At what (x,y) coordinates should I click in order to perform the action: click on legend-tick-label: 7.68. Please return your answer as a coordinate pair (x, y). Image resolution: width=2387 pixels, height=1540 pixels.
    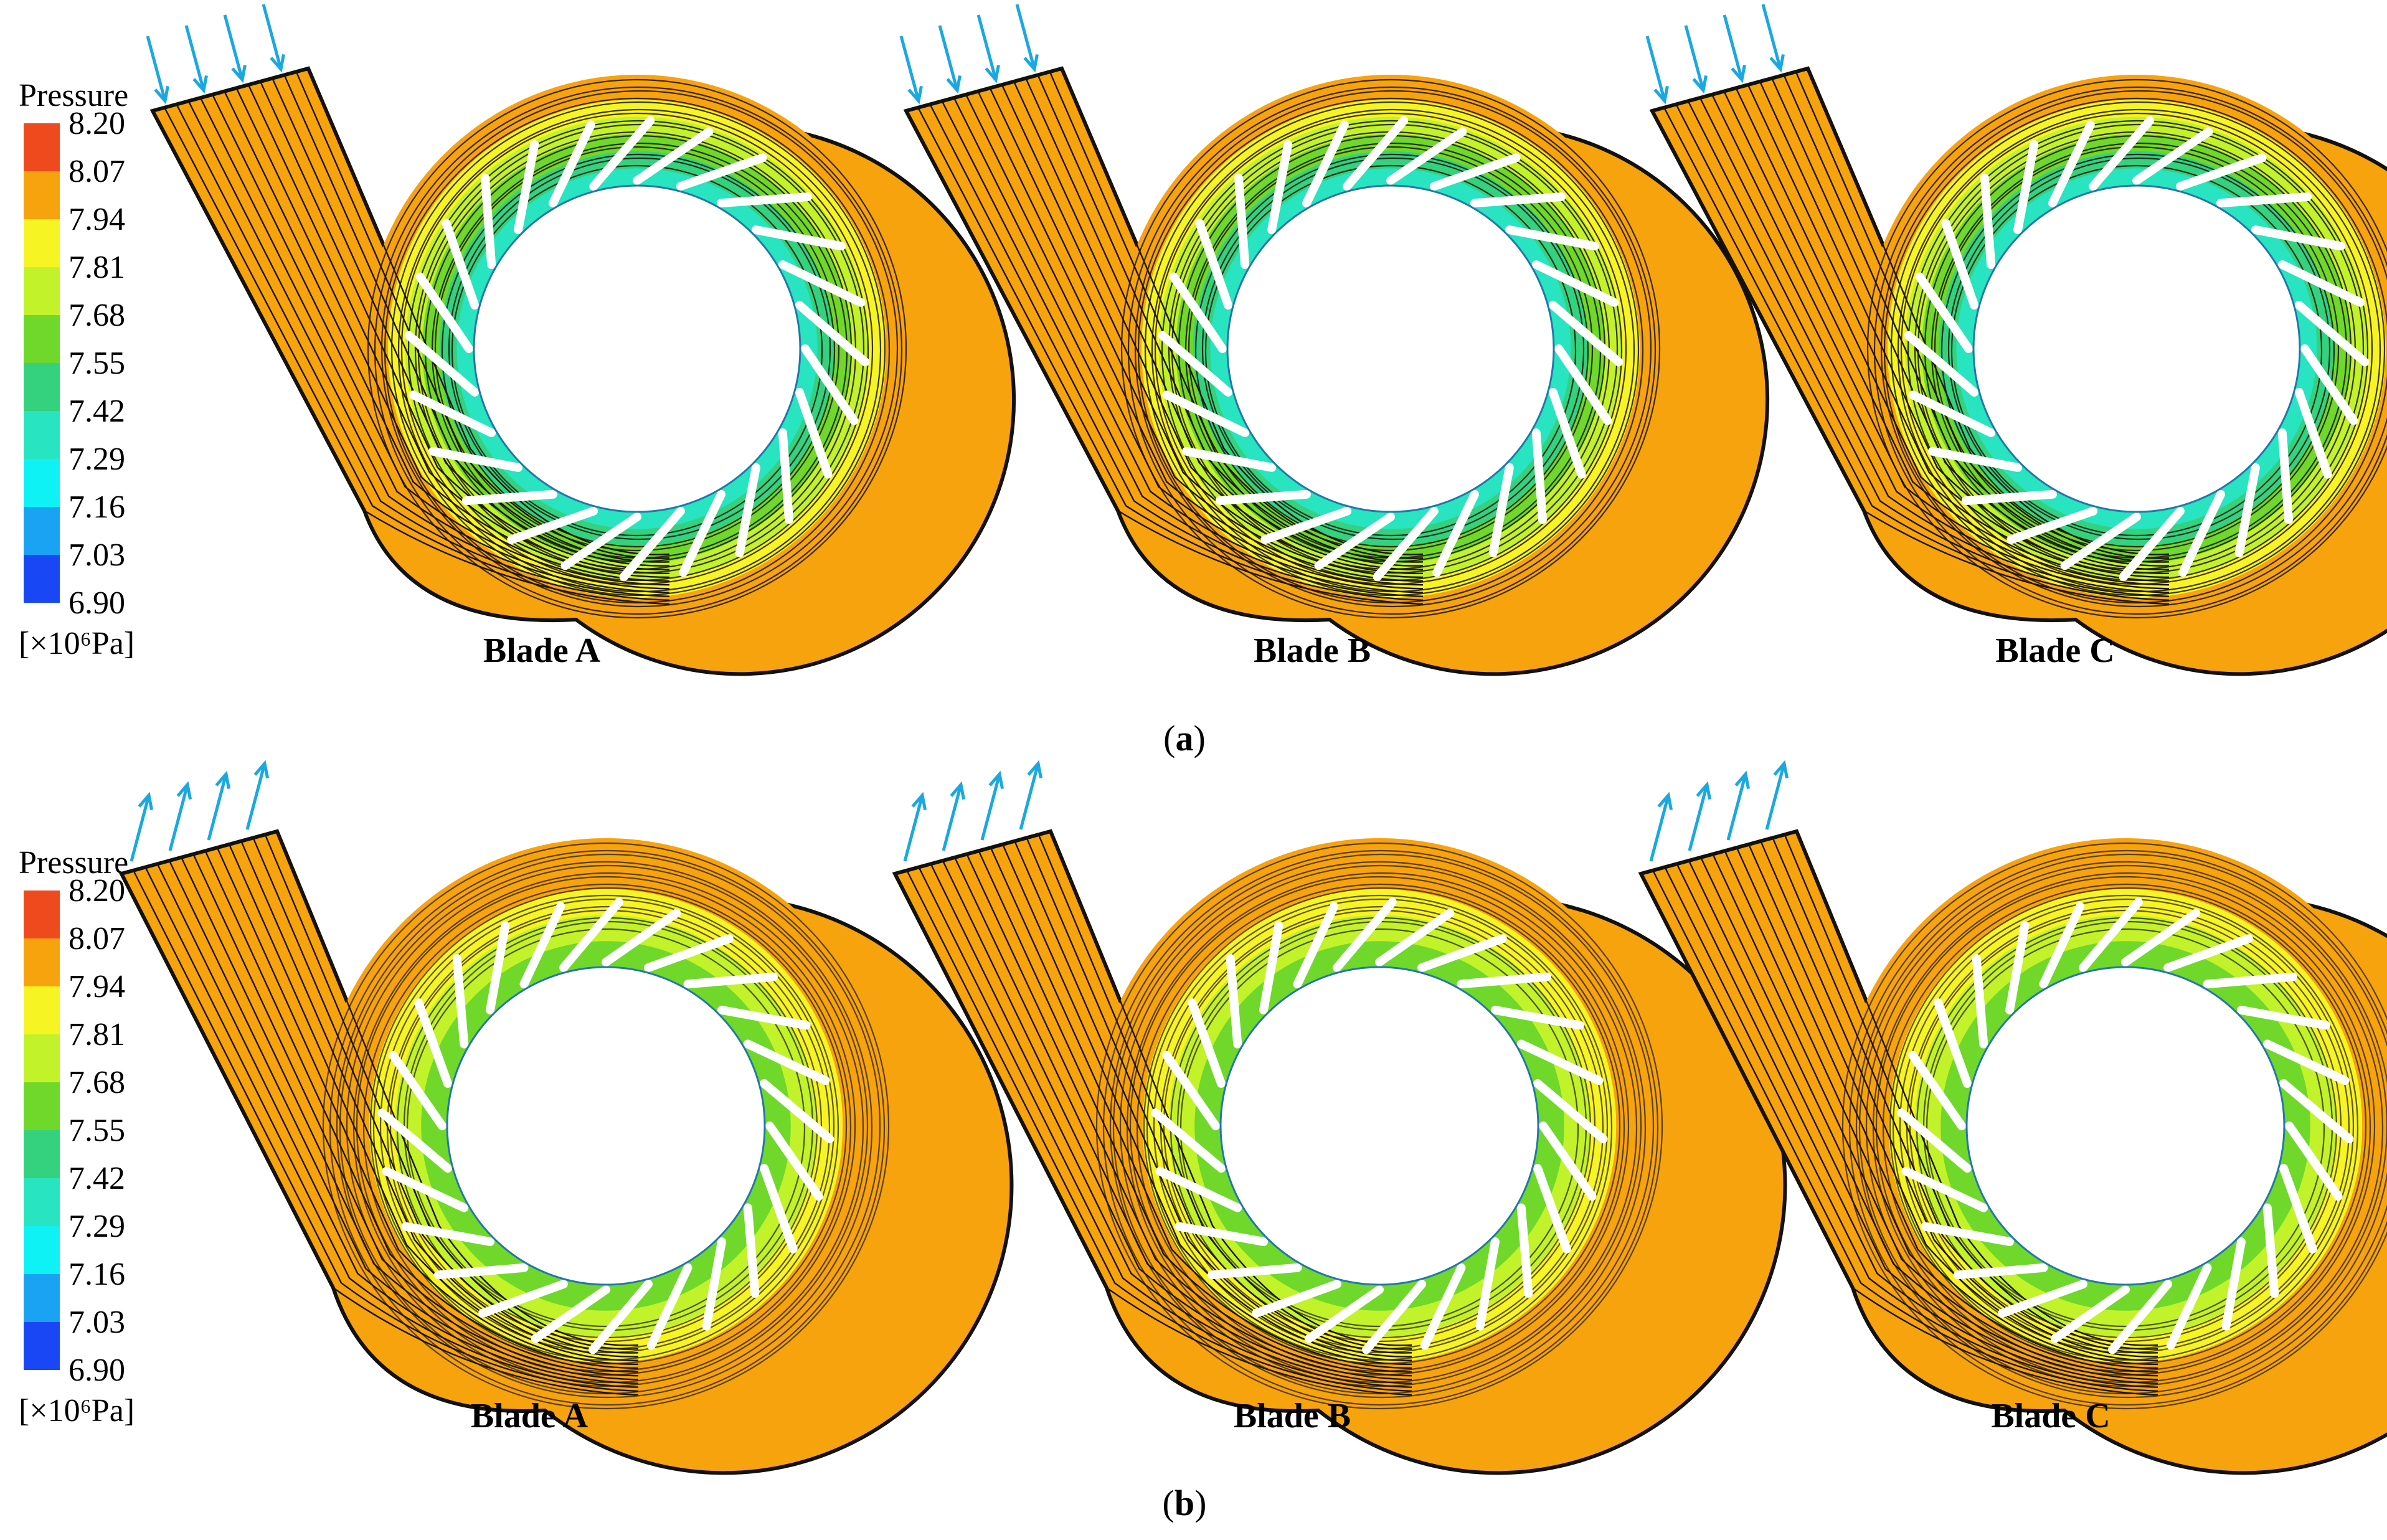
    Looking at the image, I should click on (97, 315).